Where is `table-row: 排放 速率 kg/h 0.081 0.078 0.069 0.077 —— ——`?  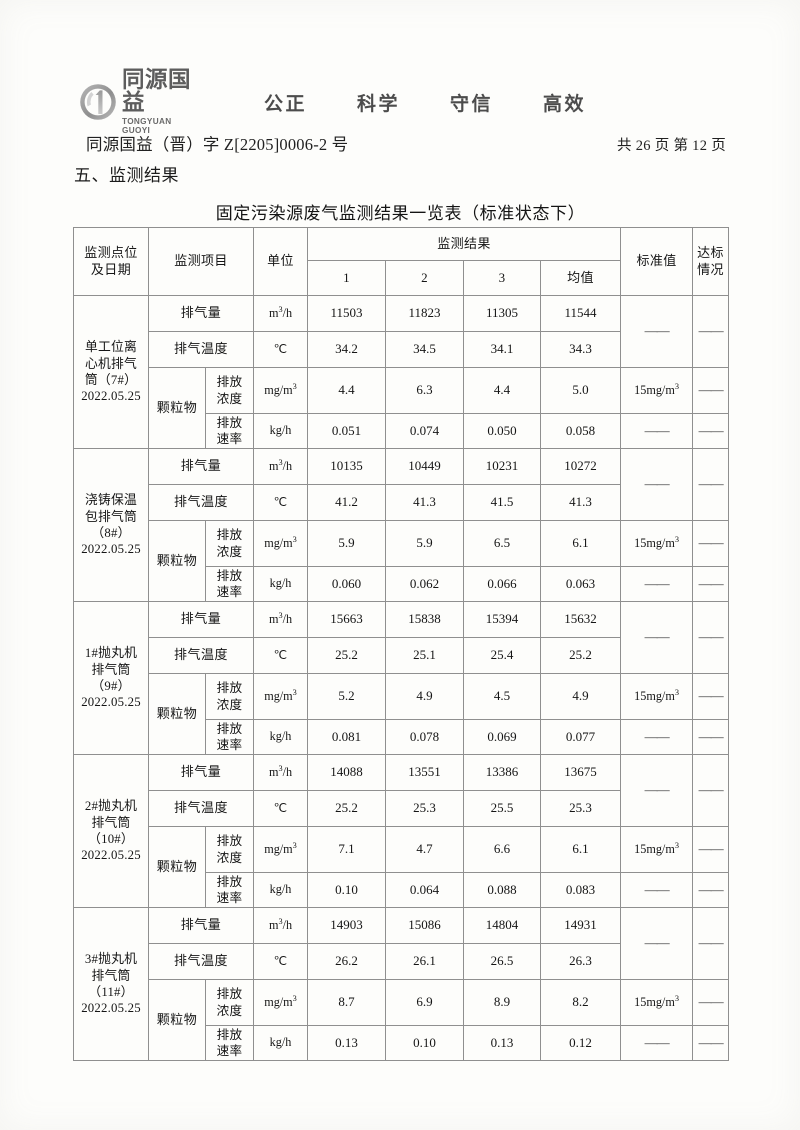 table-row: 排放 速率 kg/h 0.081 0.078 0.069 0.077 —— —— is located at coordinates (402, 737).